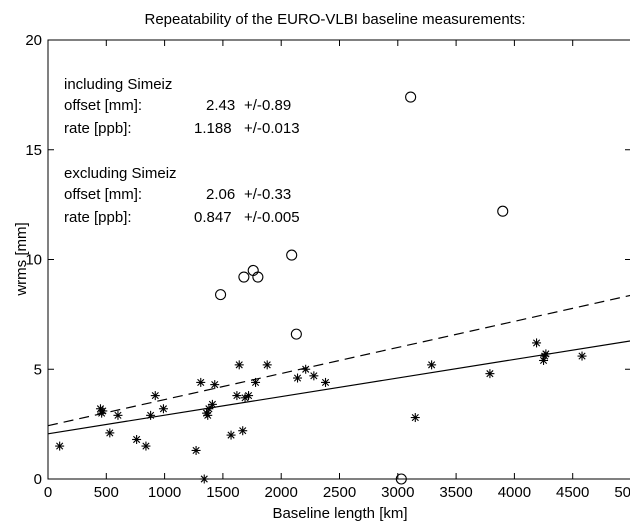  What do you see at coordinates (33, 150) in the screenshot?
I see `y-tick-label: 15` at bounding box center [33, 150].